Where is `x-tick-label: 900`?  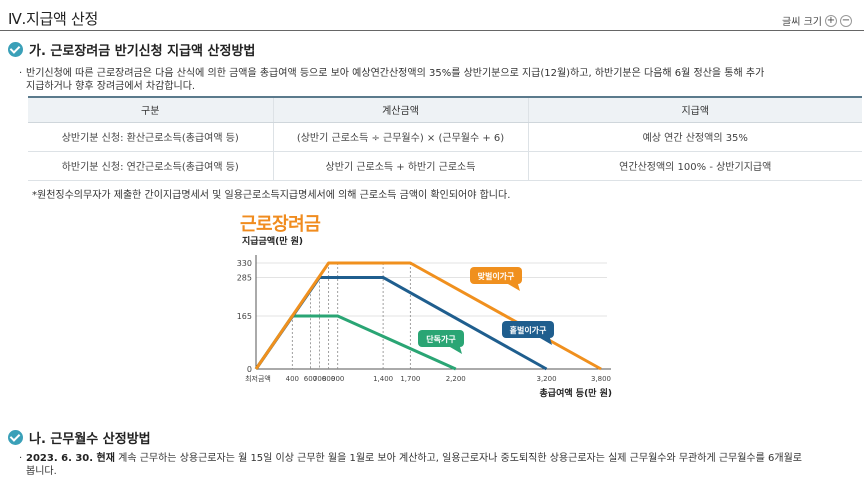 x-tick-label: 900 is located at coordinates (337, 379).